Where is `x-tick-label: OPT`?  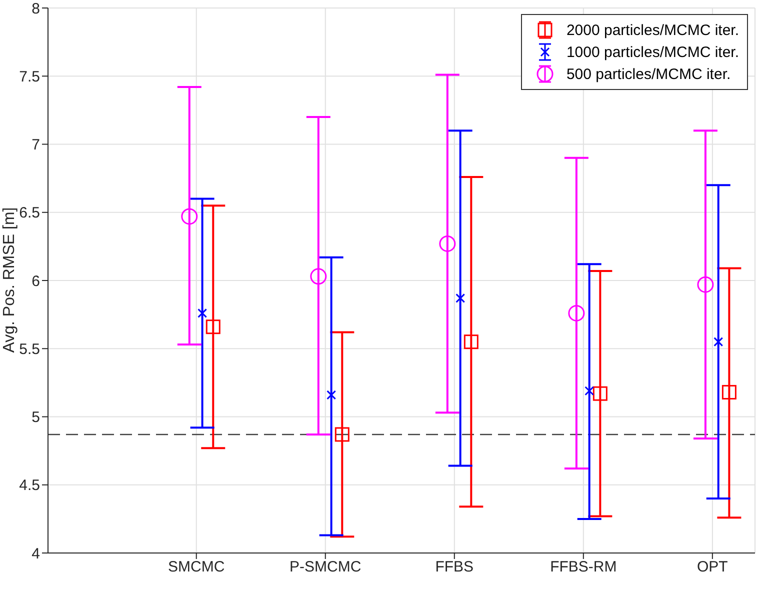 x-tick-label: OPT is located at coordinates (712, 567).